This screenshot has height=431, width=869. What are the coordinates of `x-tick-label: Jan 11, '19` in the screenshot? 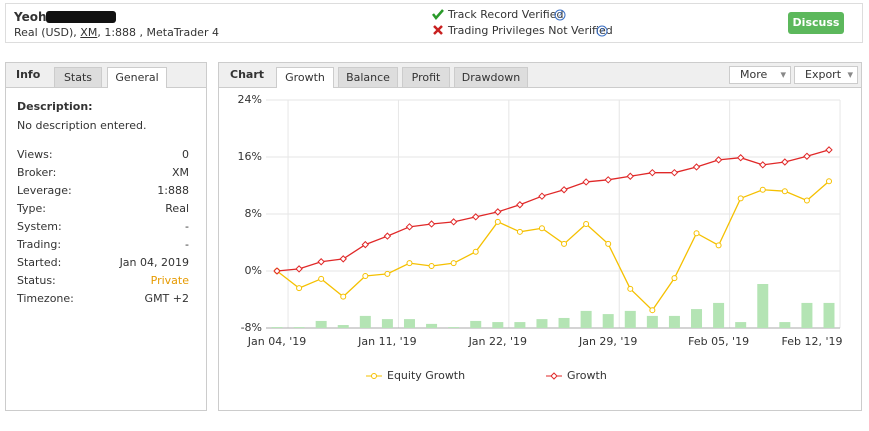 It's located at (386, 341).